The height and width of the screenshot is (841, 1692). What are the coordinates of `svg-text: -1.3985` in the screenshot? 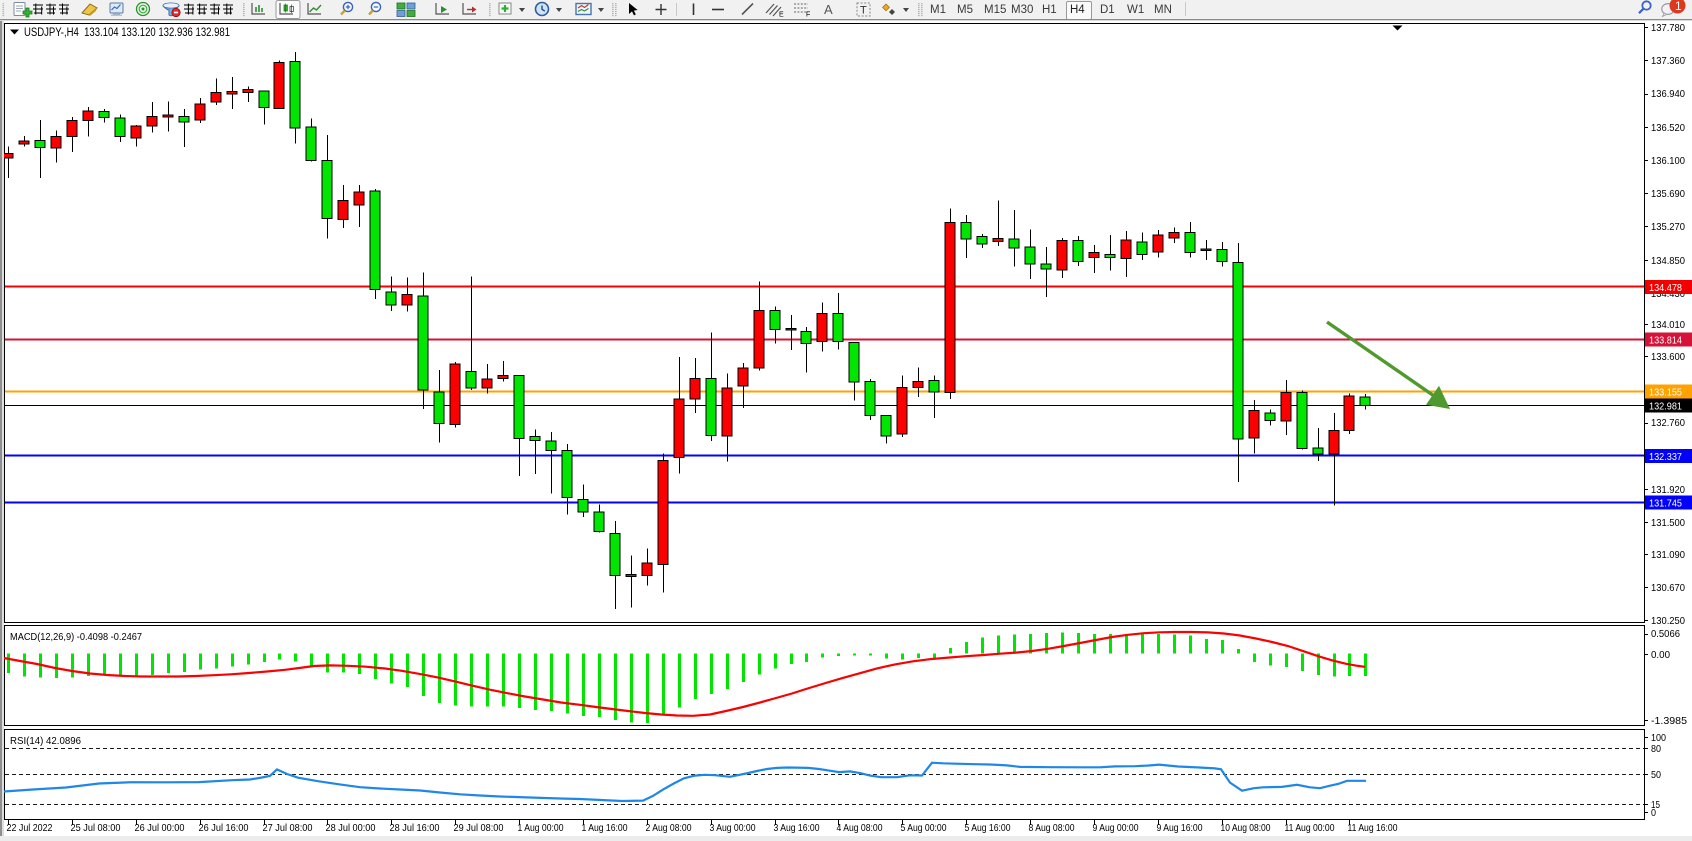 It's located at (1669, 721).